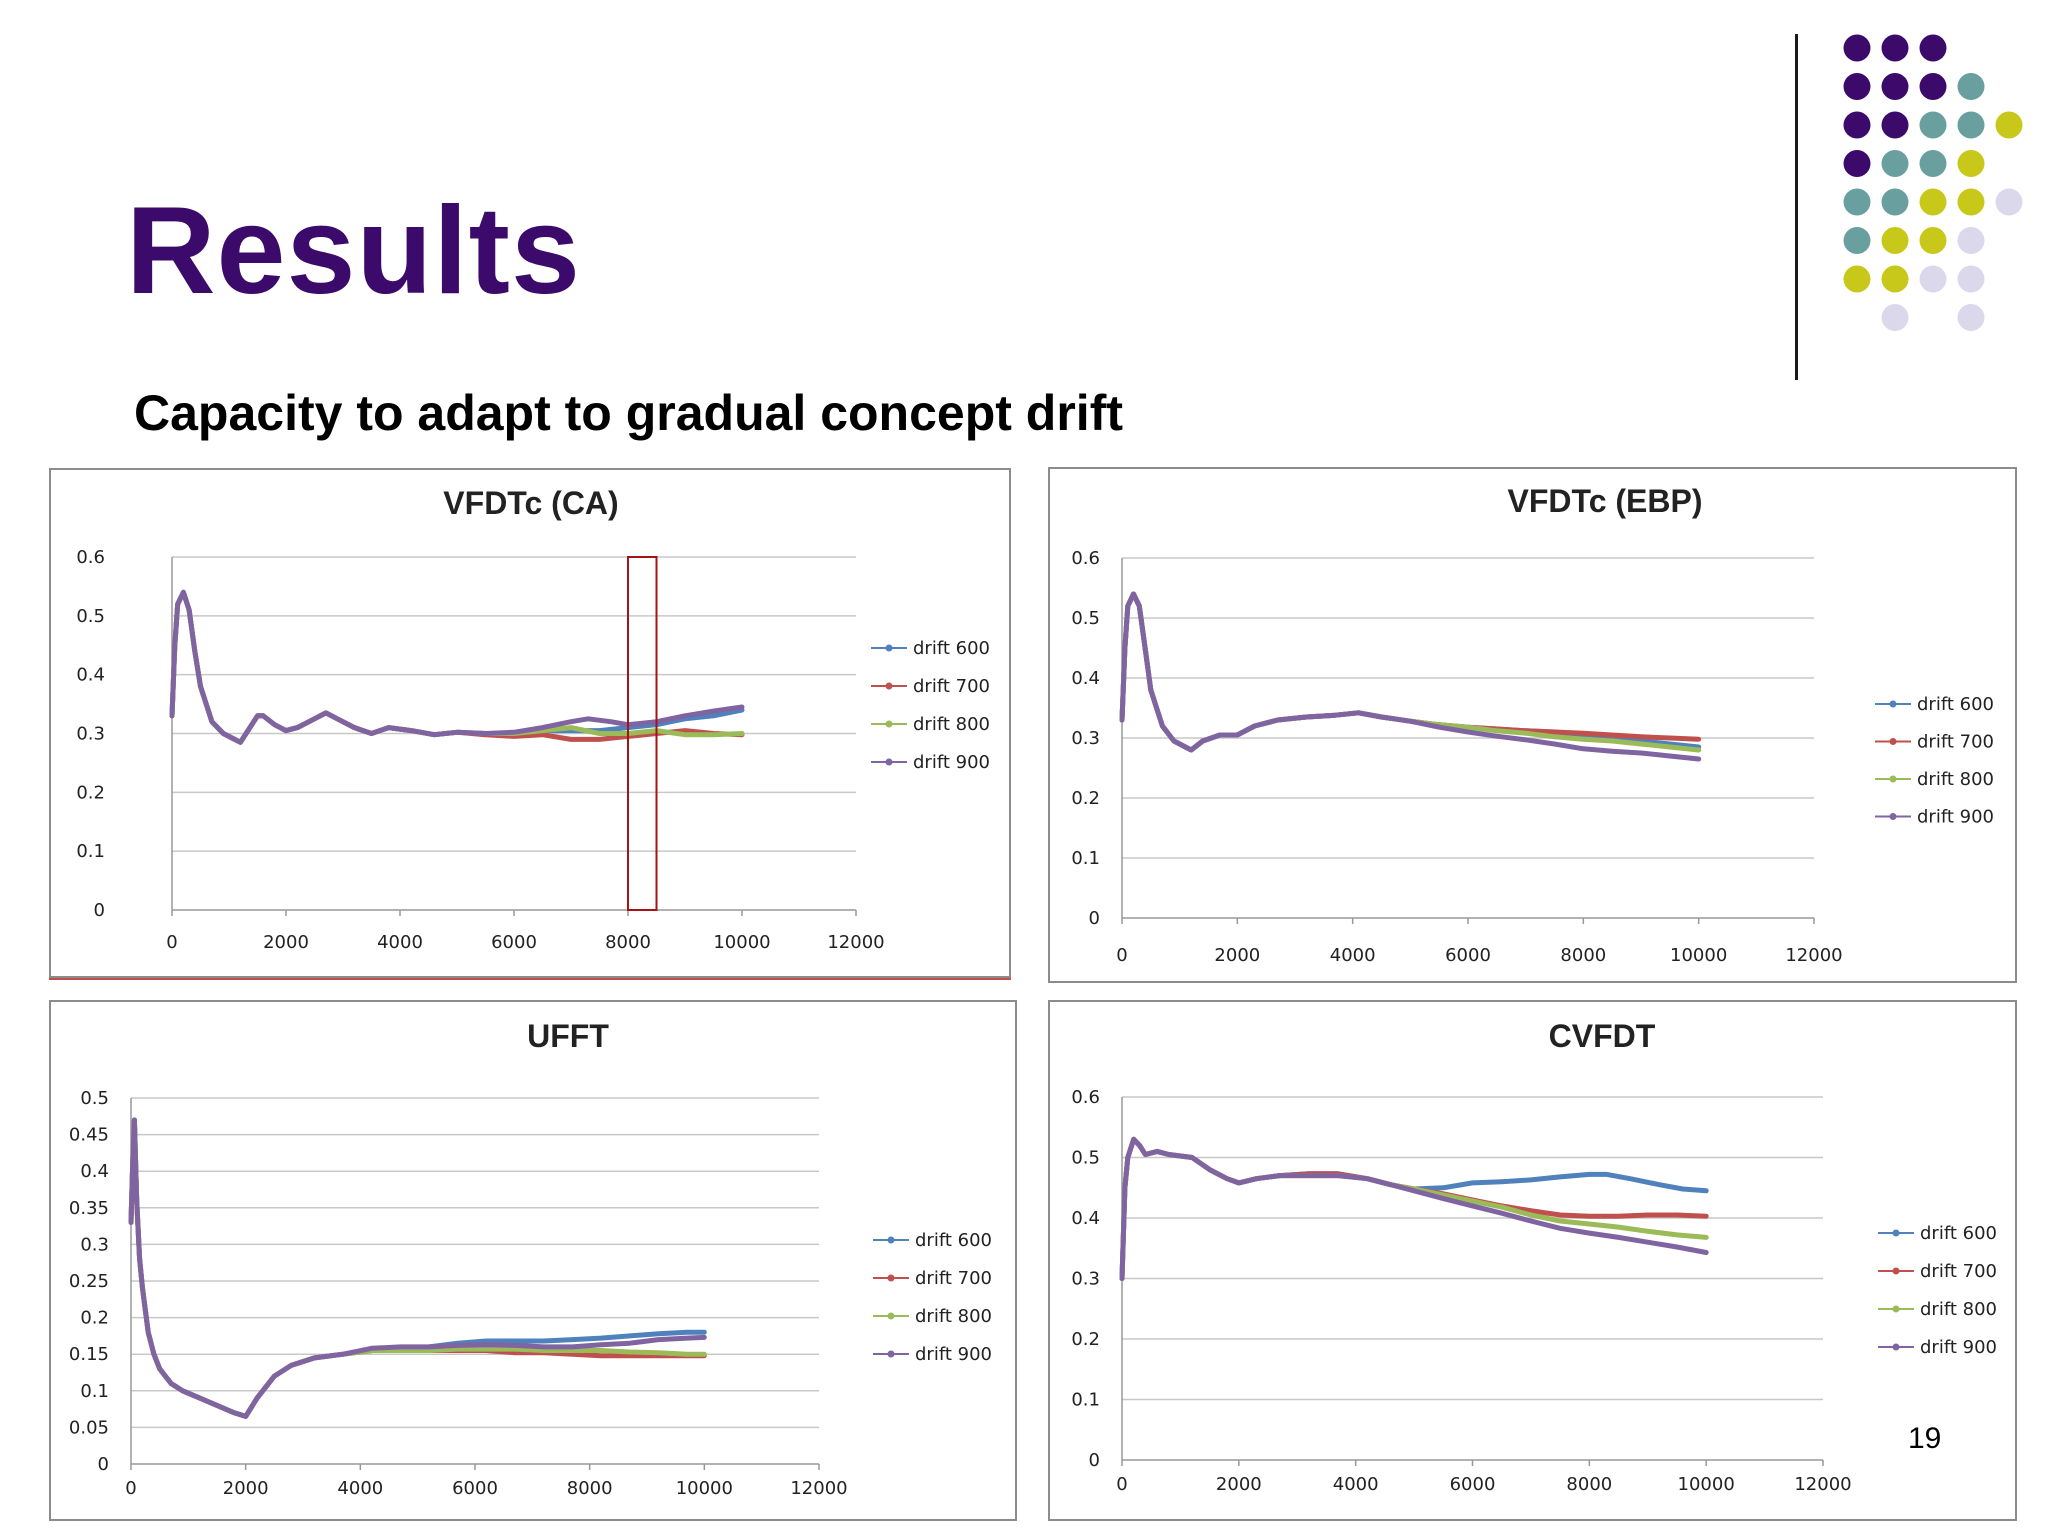 This screenshot has height=1536, width=2048. Describe the element at coordinates (90, 792) in the screenshot. I see `y-tick-label: 0.2` at that location.